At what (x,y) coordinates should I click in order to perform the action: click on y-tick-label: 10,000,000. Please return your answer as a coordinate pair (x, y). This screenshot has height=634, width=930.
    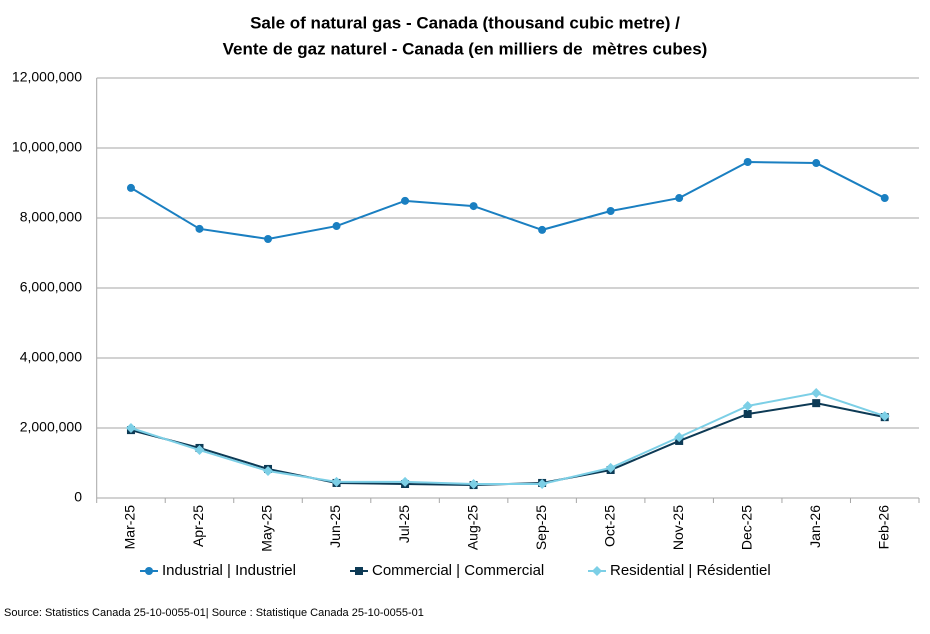
    Looking at the image, I should click on (47, 147).